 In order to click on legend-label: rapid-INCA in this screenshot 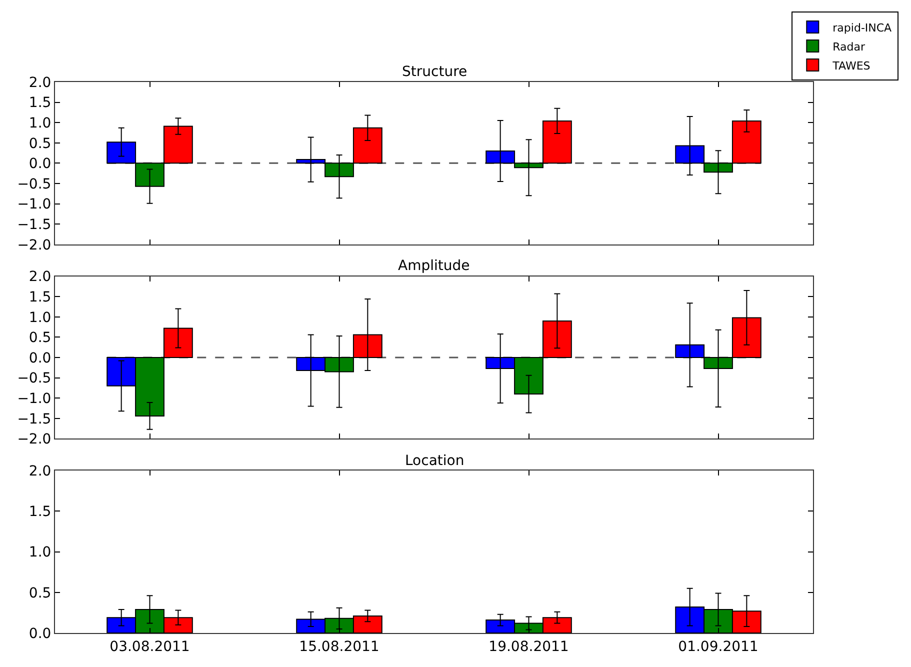, I will do `click(862, 27)`.